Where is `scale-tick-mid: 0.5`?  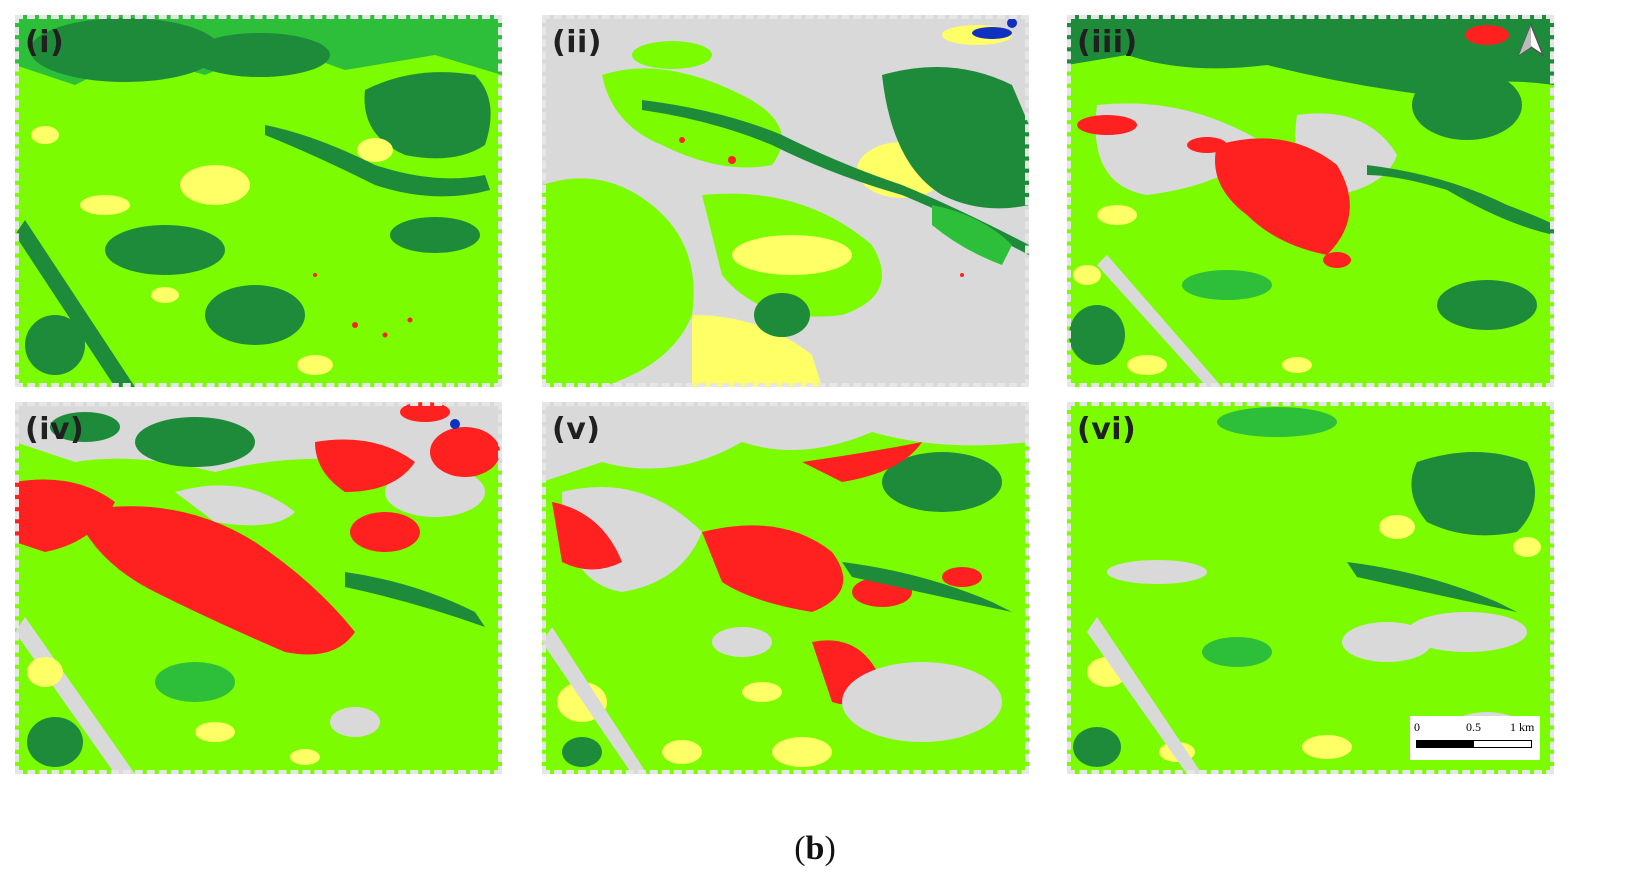 scale-tick-mid: 0.5 is located at coordinates (1473, 727).